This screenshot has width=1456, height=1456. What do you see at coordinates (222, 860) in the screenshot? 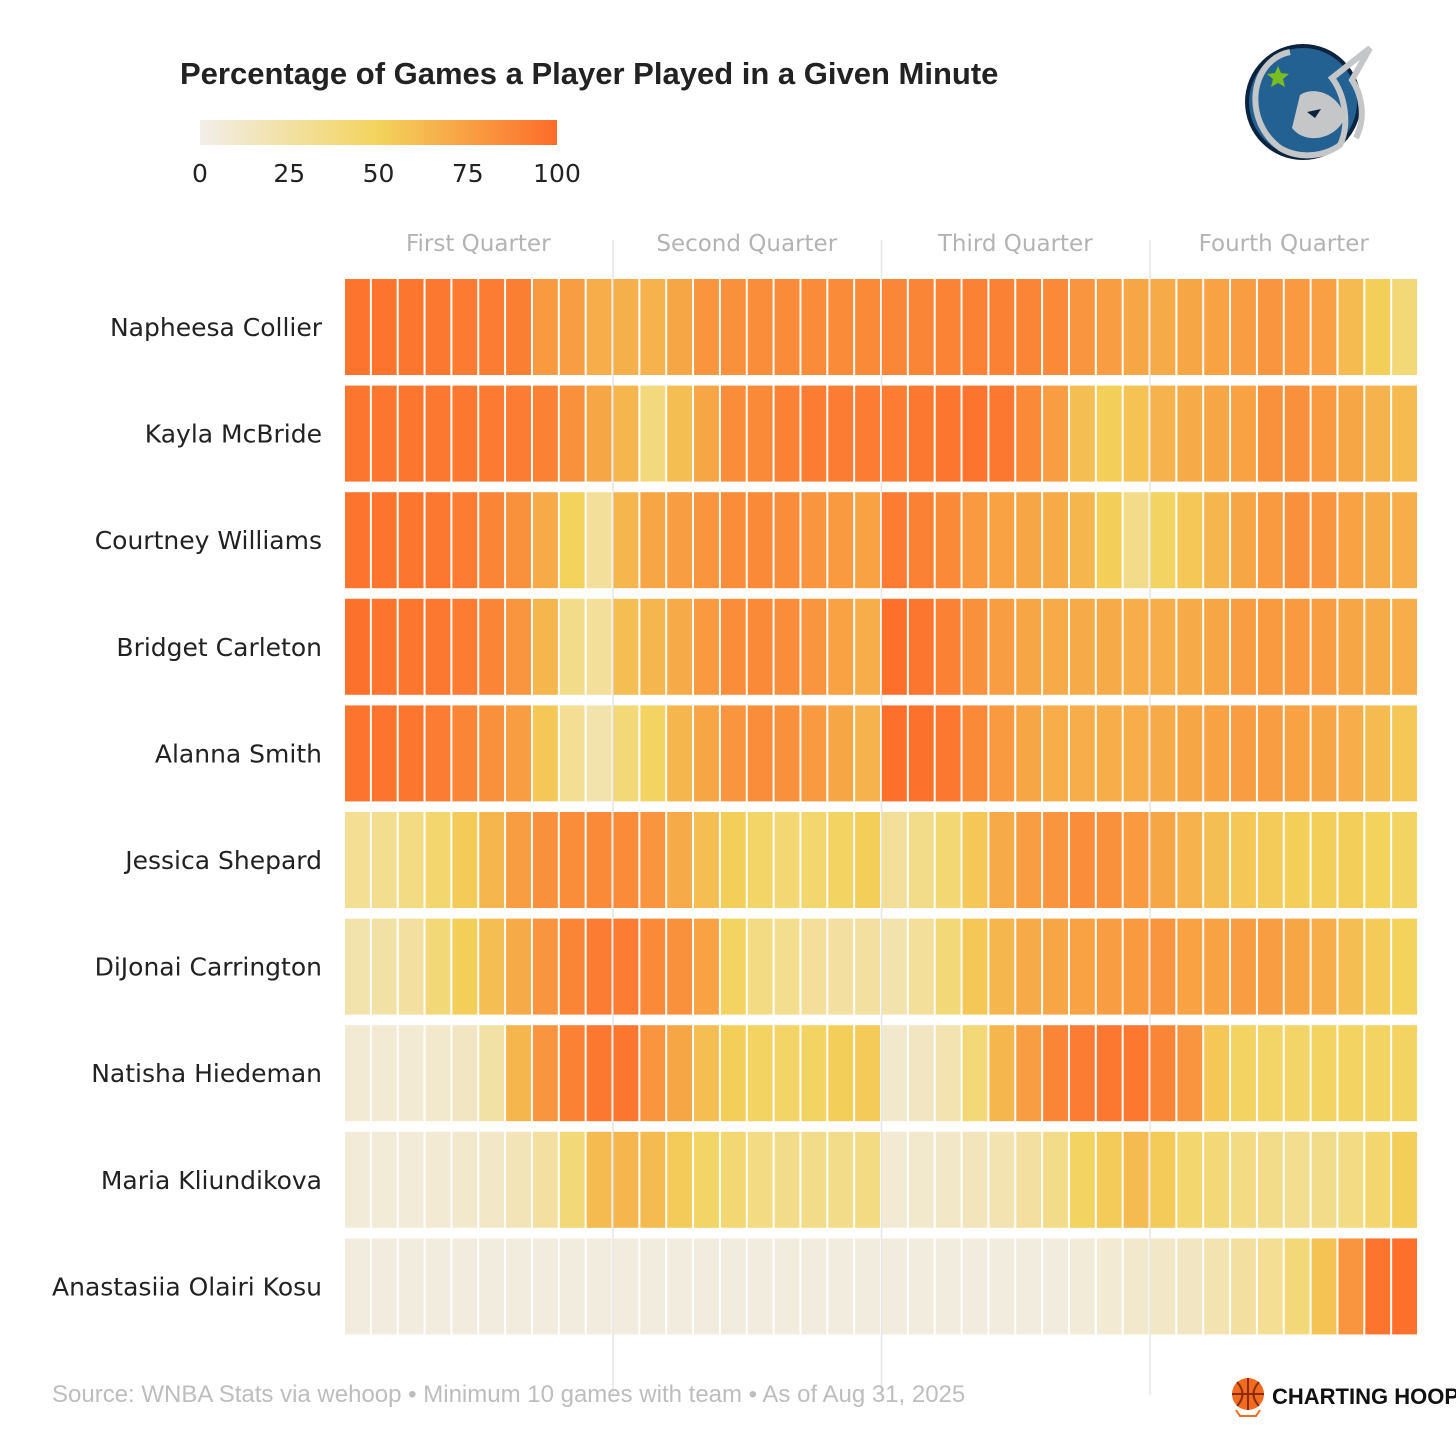
I see `player-label: Jessica Shepard` at bounding box center [222, 860].